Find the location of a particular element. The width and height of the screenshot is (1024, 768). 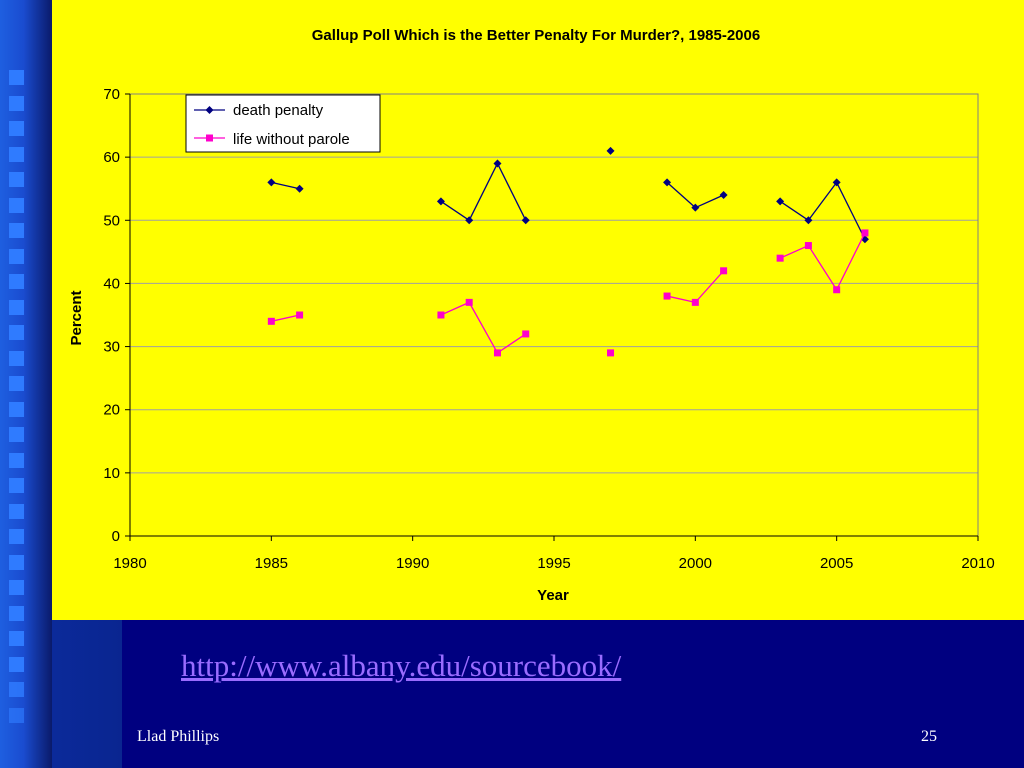

y-tick-label: 50 is located at coordinates (111, 220).